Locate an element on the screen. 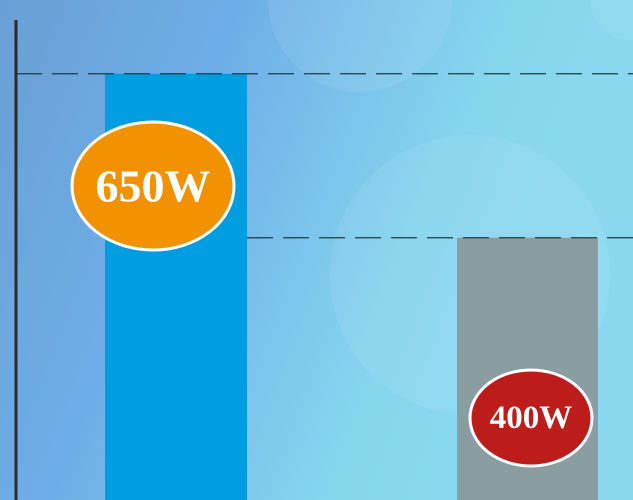 The width and height of the screenshot is (633, 500). value-label: 650W is located at coordinates (153, 186).